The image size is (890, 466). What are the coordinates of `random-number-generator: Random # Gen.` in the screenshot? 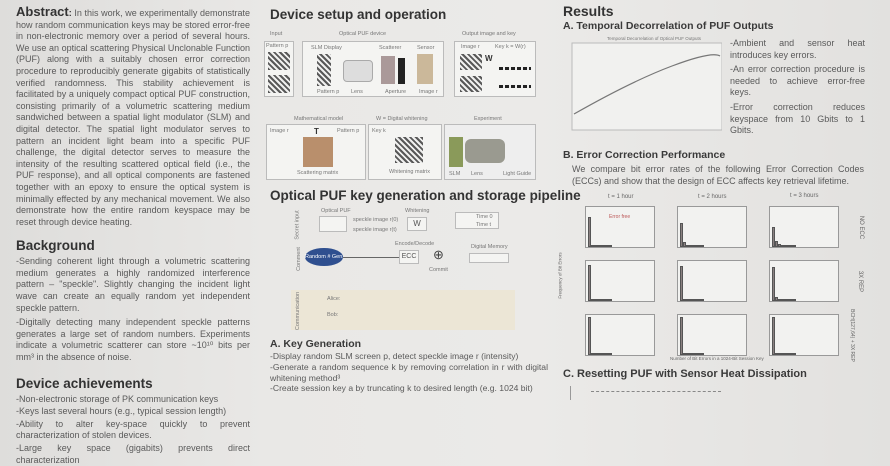 It's located at (324, 257).